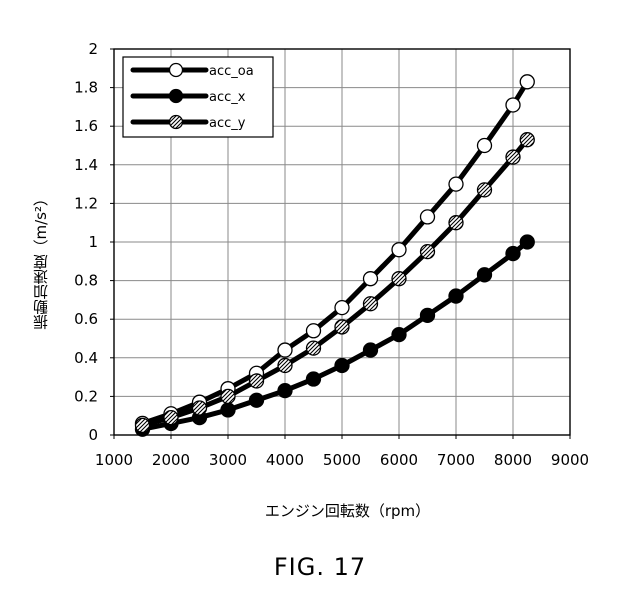 The image size is (640, 606). What do you see at coordinates (86, 126) in the screenshot?
I see `y-tick-label-8: 1.6` at bounding box center [86, 126].